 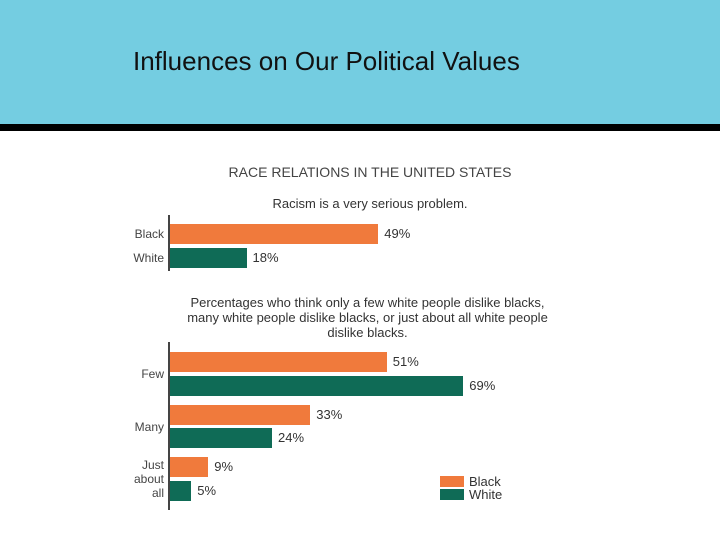 I want to click on category-label: Just about all, so click(x=148, y=479).